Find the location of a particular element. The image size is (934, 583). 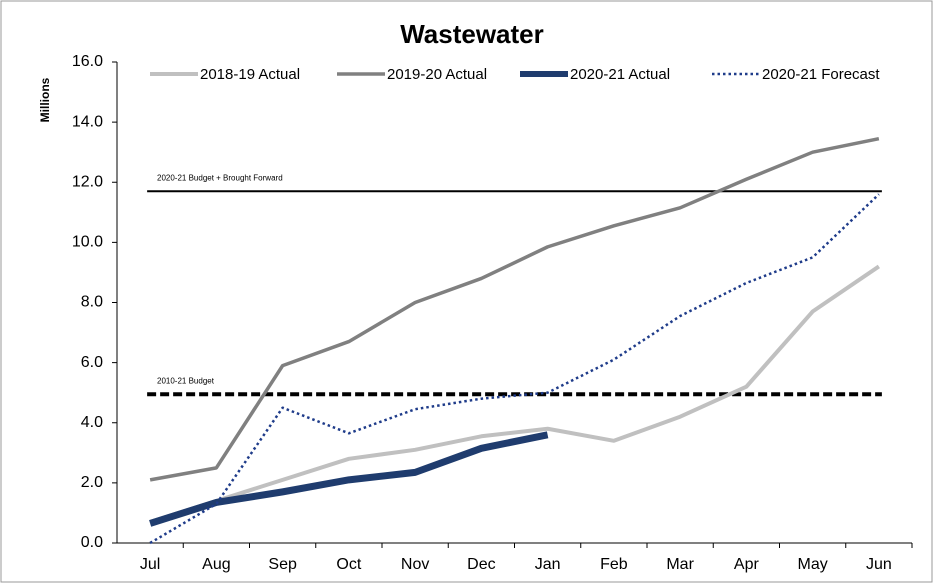

y-tick-label: 16.0 is located at coordinates (87, 61).